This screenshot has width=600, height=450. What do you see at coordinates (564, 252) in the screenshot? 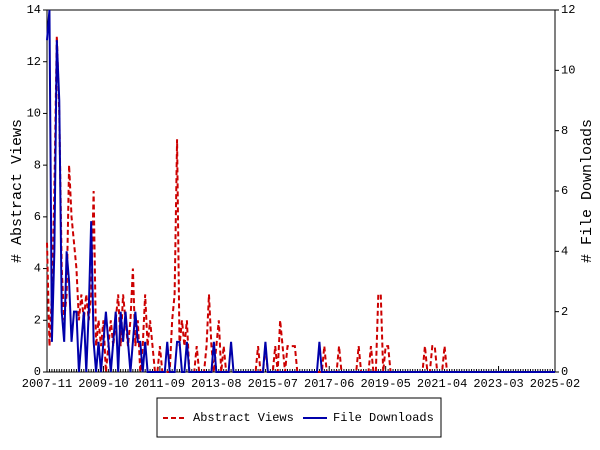
I see `y2-tick-label: 4` at bounding box center [564, 252].